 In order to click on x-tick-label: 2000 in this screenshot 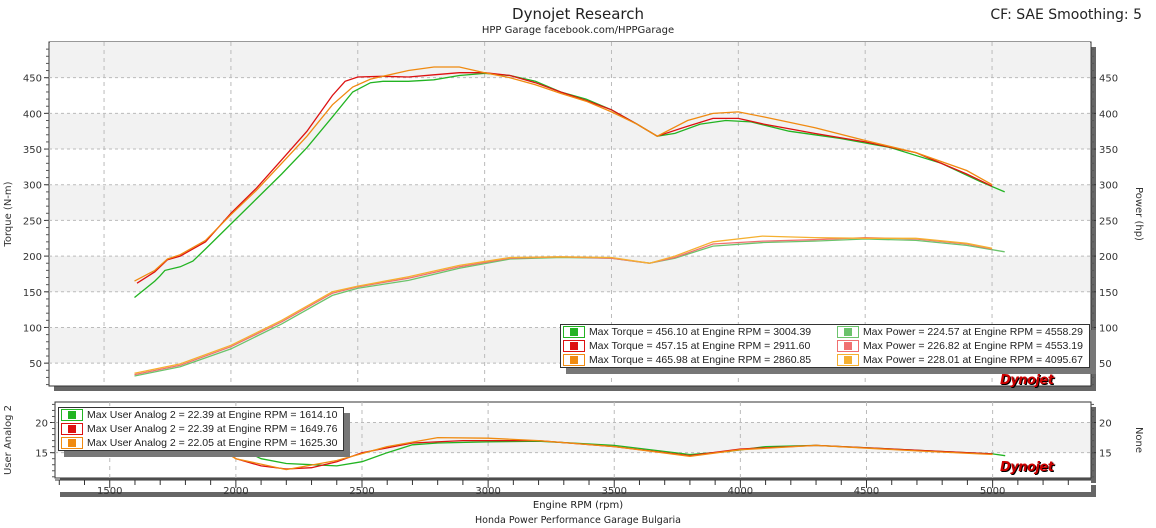, I will do `click(235, 491)`.